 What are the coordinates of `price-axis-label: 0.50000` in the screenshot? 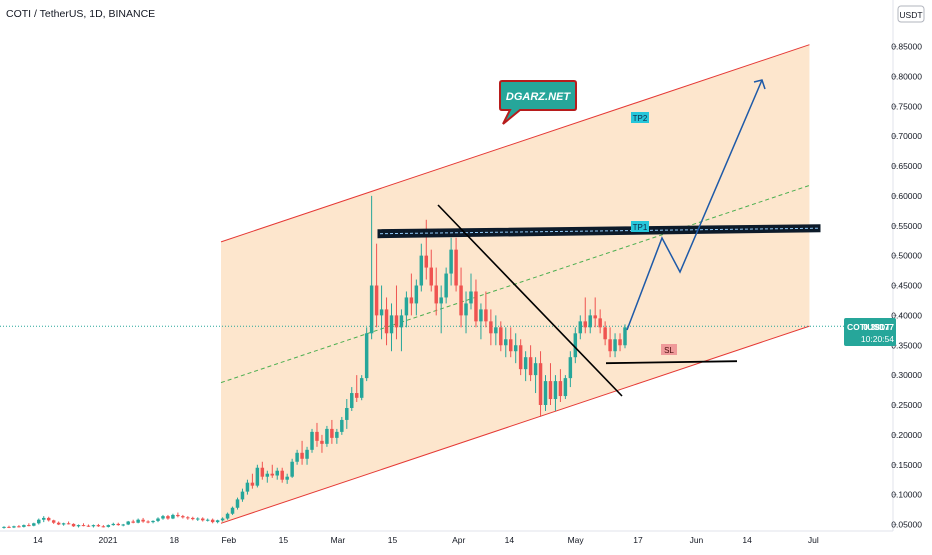 It's located at (906, 256).